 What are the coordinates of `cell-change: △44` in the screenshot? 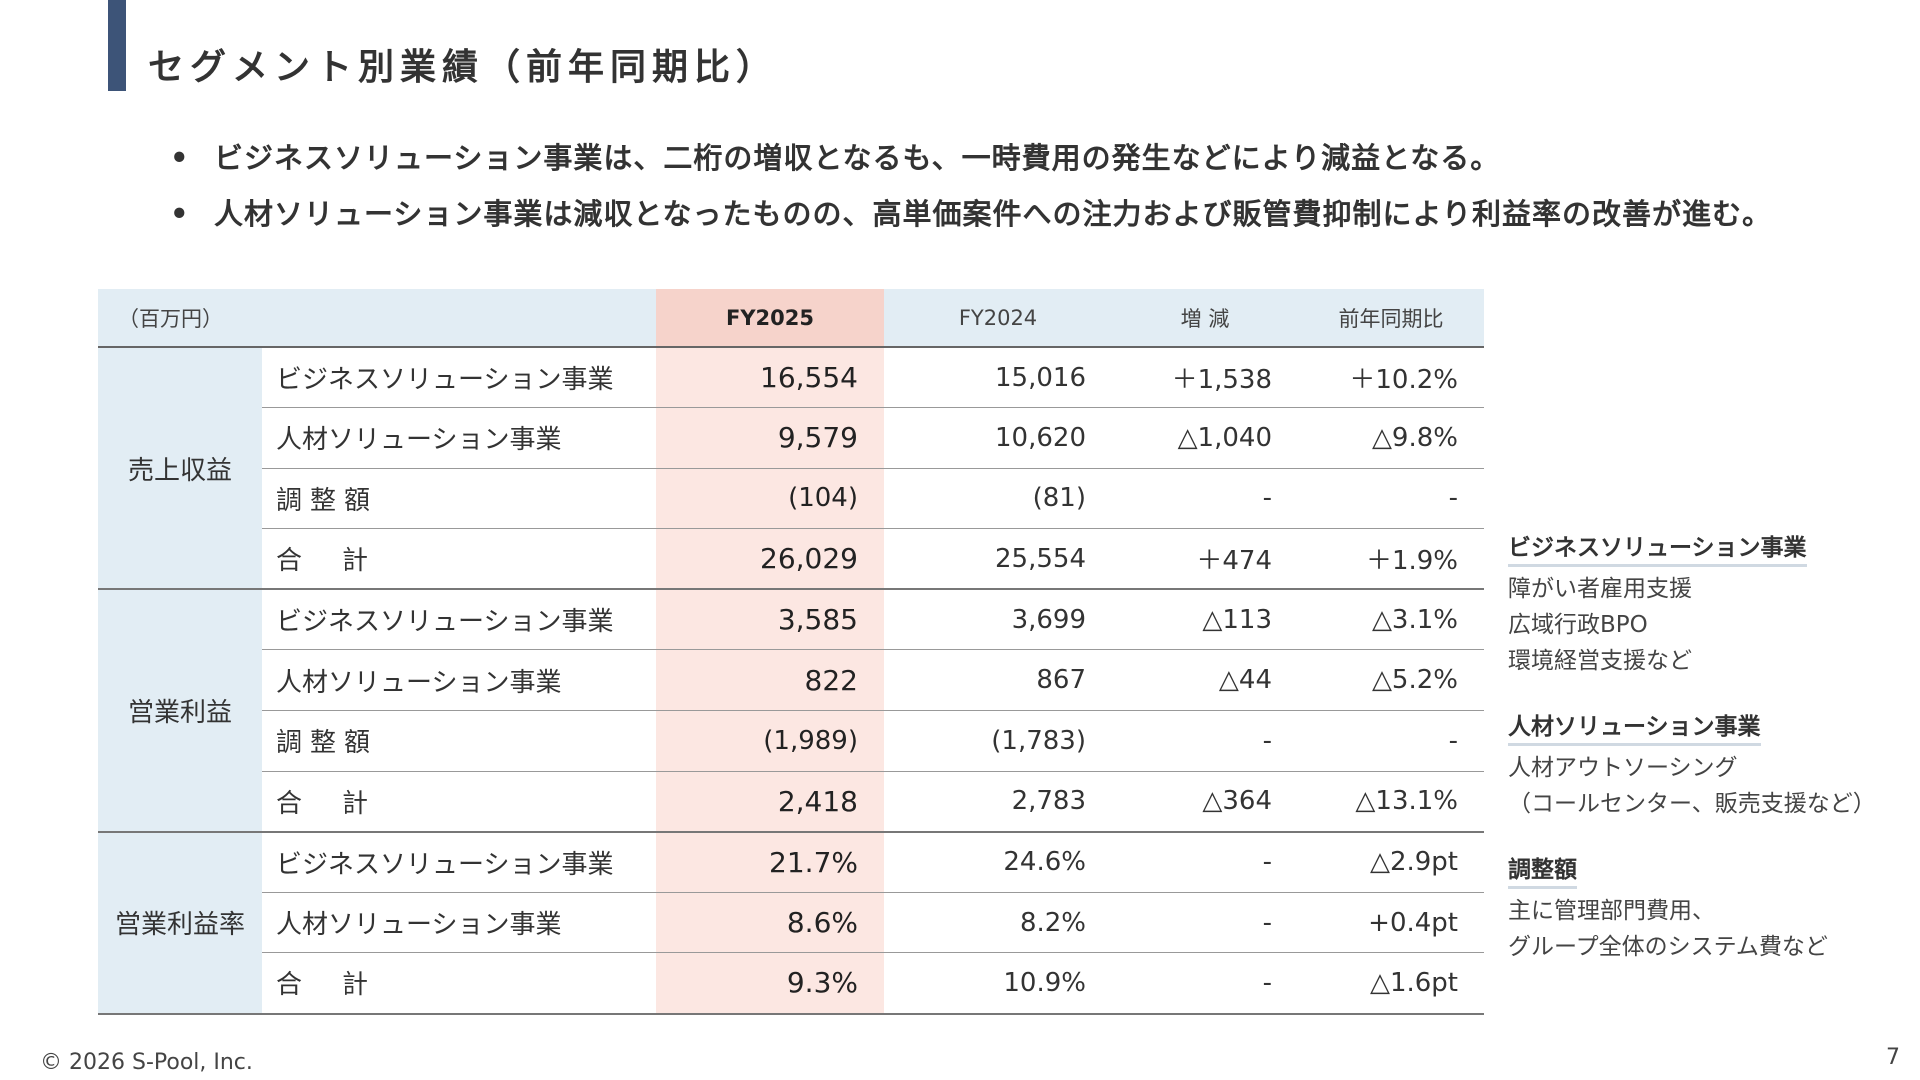 It's located at (1205, 680).